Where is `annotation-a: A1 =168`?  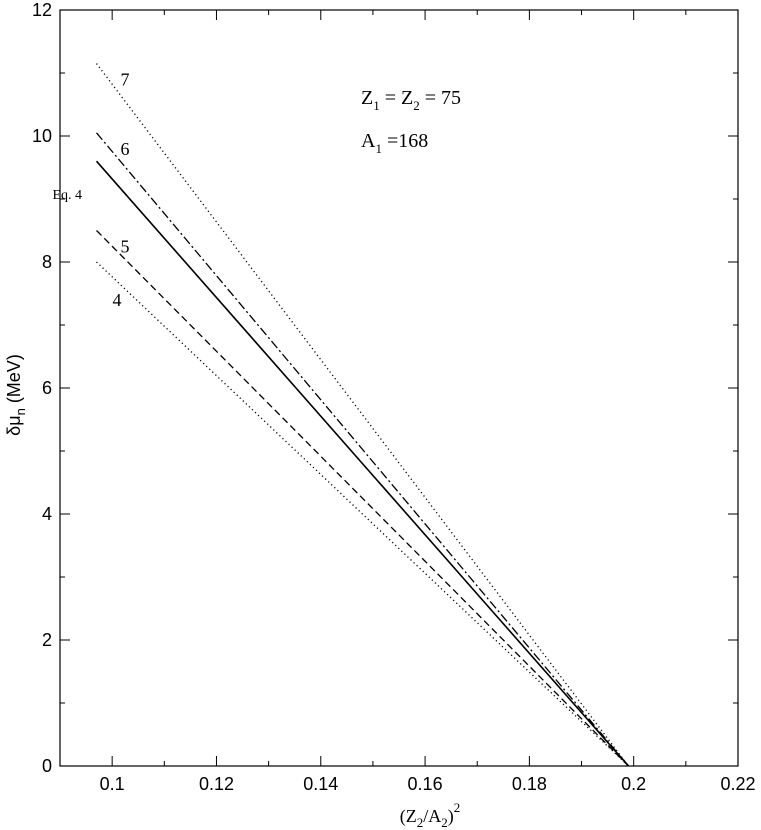
annotation-a: A1 =168 is located at coordinates (394, 143).